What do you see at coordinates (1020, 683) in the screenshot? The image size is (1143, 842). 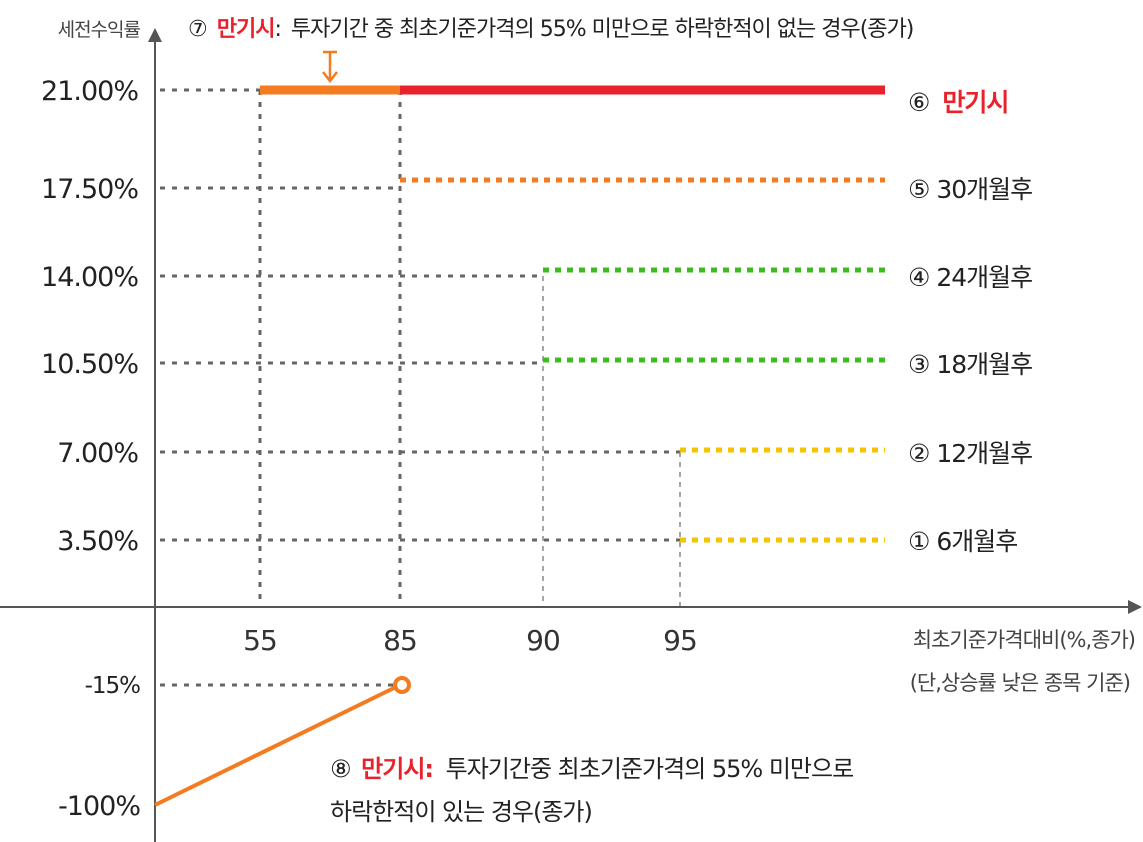 I see `x-axis-note: (단,상승률 낮은 종목 기준)` at bounding box center [1020, 683].